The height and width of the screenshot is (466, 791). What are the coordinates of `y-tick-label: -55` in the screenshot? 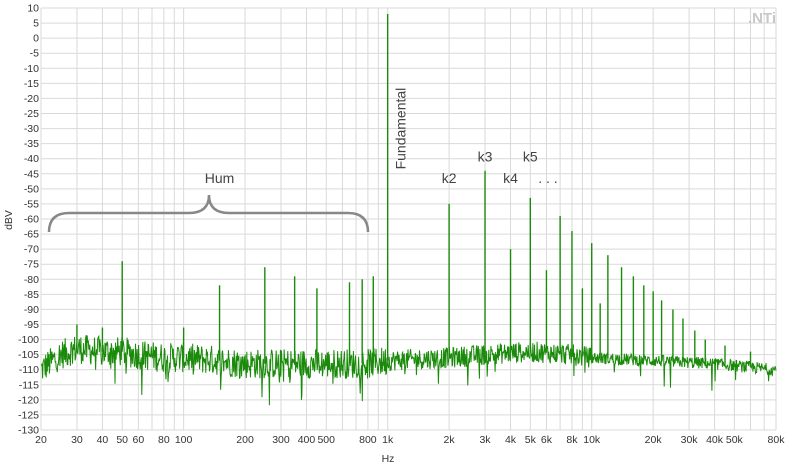 It's located at (31, 204).